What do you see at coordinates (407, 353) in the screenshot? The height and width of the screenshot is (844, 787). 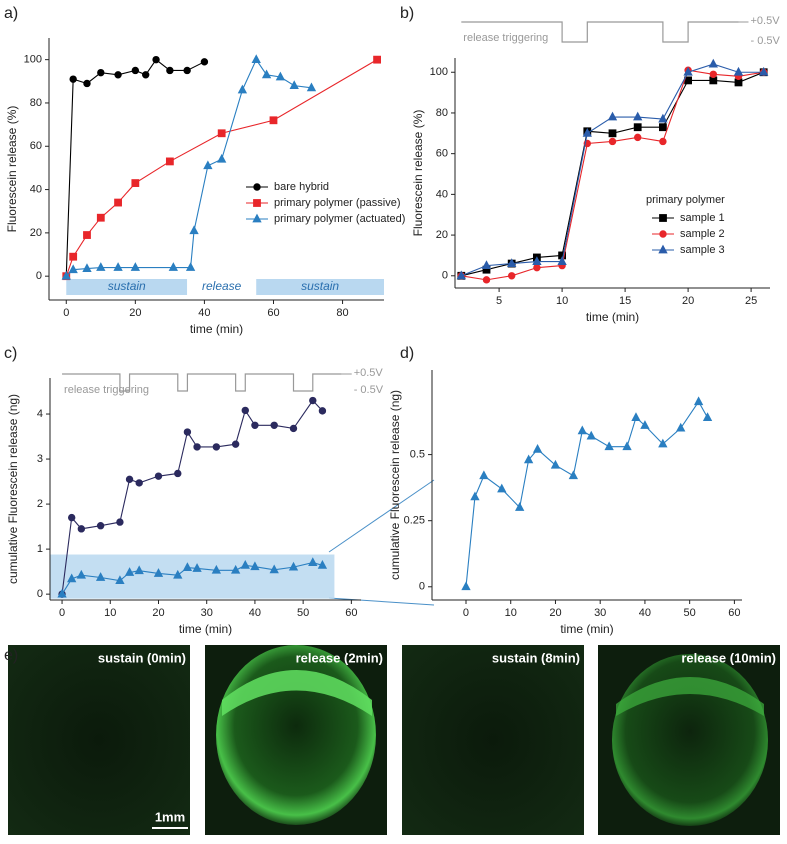 I see `panel-label: d)` at bounding box center [407, 353].